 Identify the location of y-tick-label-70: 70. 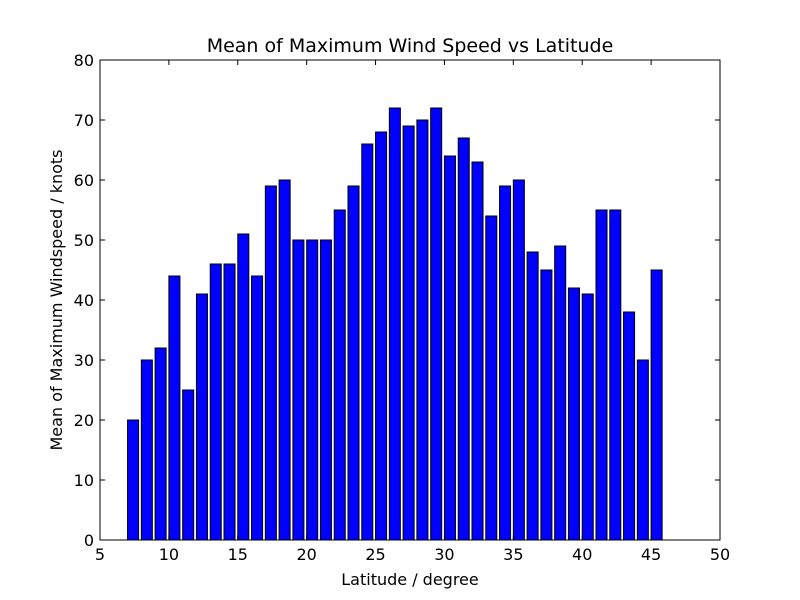
(84, 120).